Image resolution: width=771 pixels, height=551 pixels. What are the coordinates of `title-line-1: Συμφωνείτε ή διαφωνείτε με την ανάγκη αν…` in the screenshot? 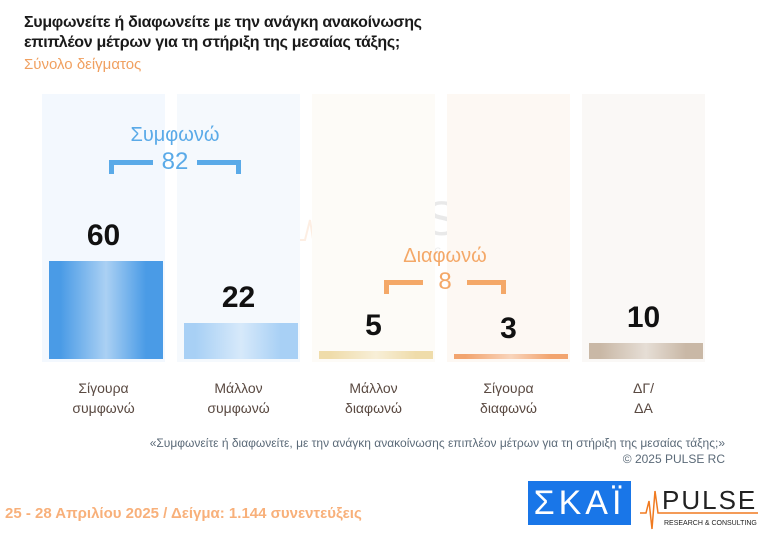 It's located at (223, 22).